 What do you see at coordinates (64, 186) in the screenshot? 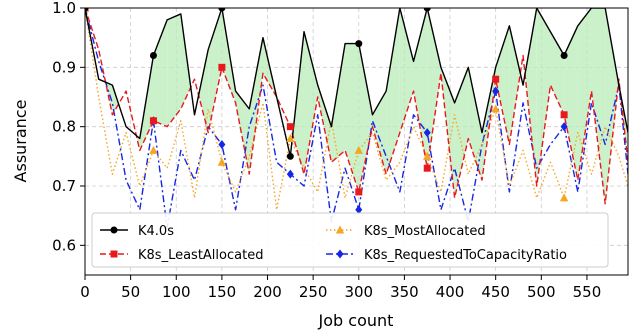
I see `y-tick-label: 0.7` at bounding box center [64, 186].